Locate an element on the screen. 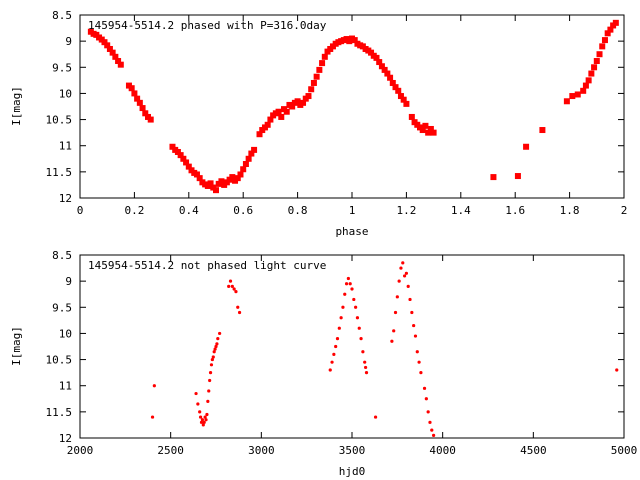 The image size is (640, 480). bottom-y-tick-label: 11 is located at coordinates (65, 386).